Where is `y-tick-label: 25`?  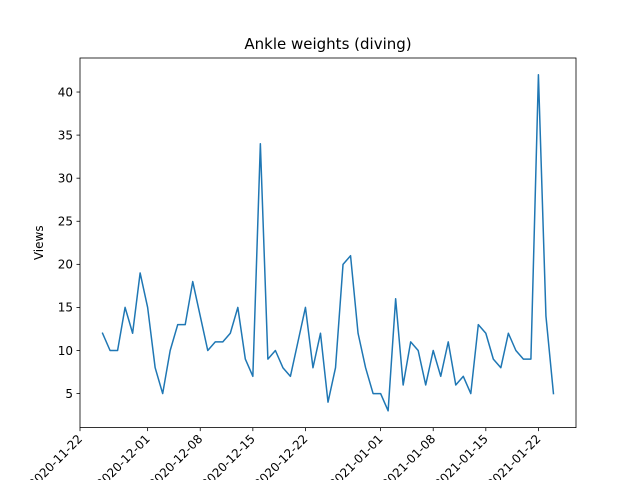
y-tick-label: 25 is located at coordinates (65, 222).